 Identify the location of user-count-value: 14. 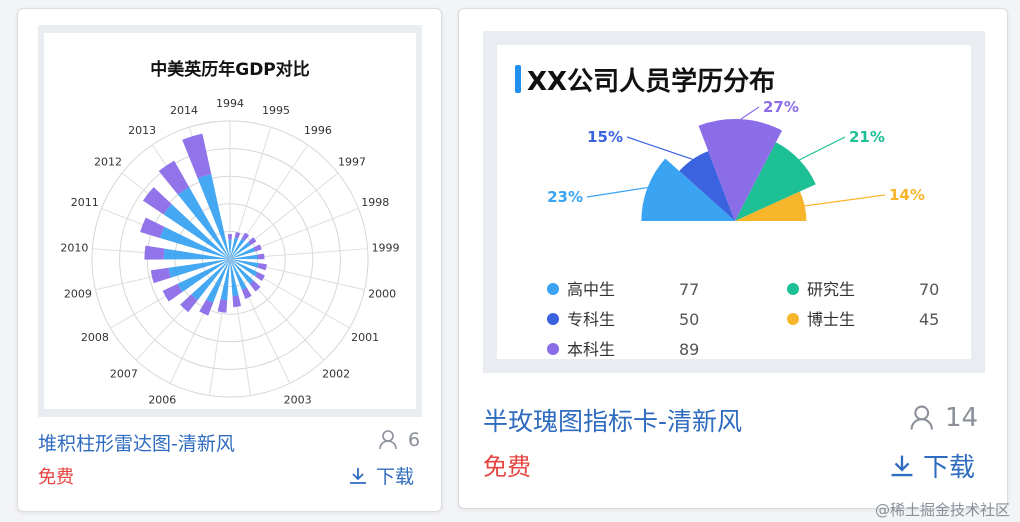
(962, 418).